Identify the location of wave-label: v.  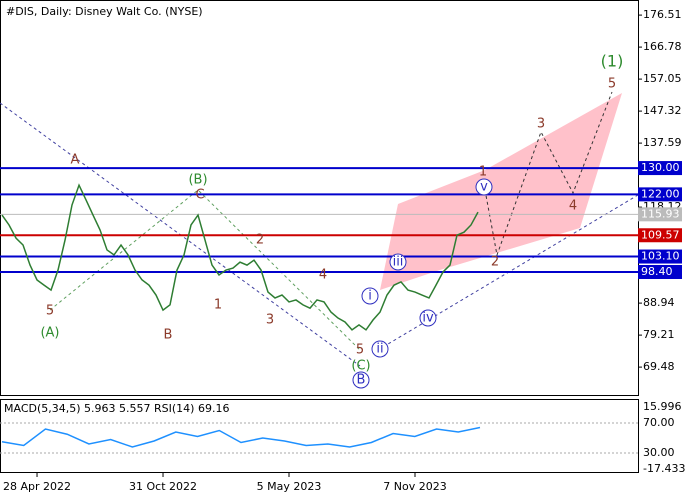
(484, 187).